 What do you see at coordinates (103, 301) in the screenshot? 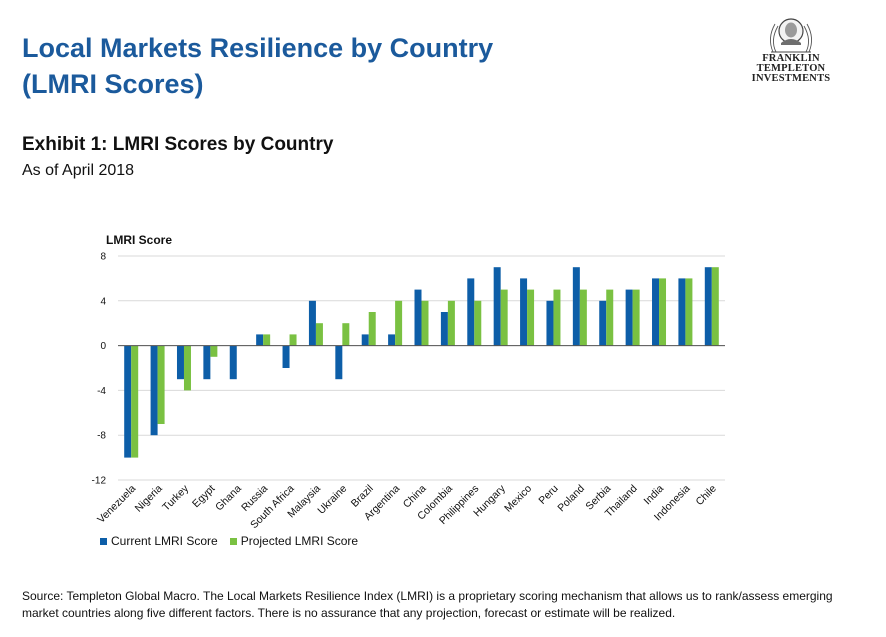
I see `y-tick-label: 4` at bounding box center [103, 301].